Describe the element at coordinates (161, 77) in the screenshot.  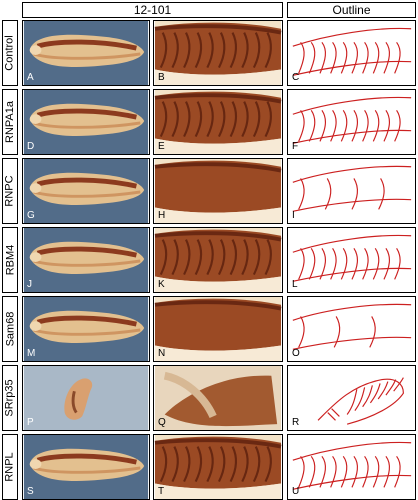
I see `panel-letter: B` at that location.